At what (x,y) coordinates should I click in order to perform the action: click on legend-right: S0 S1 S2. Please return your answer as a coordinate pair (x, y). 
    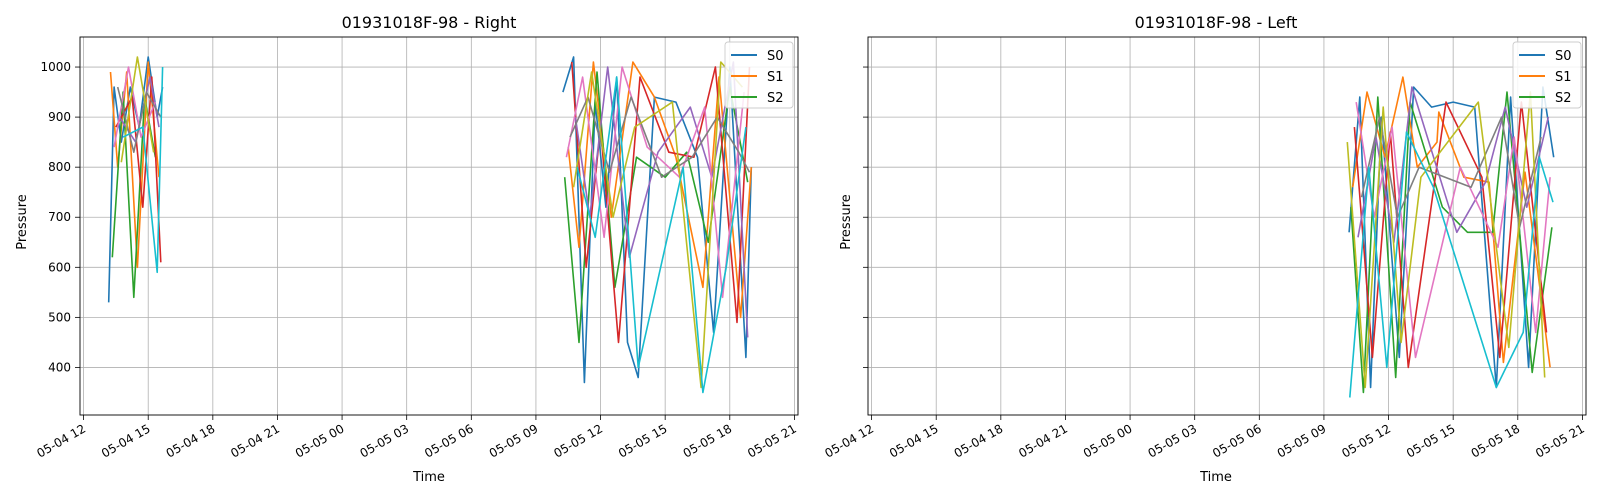
    Looking at the image, I should click on (759, 75).